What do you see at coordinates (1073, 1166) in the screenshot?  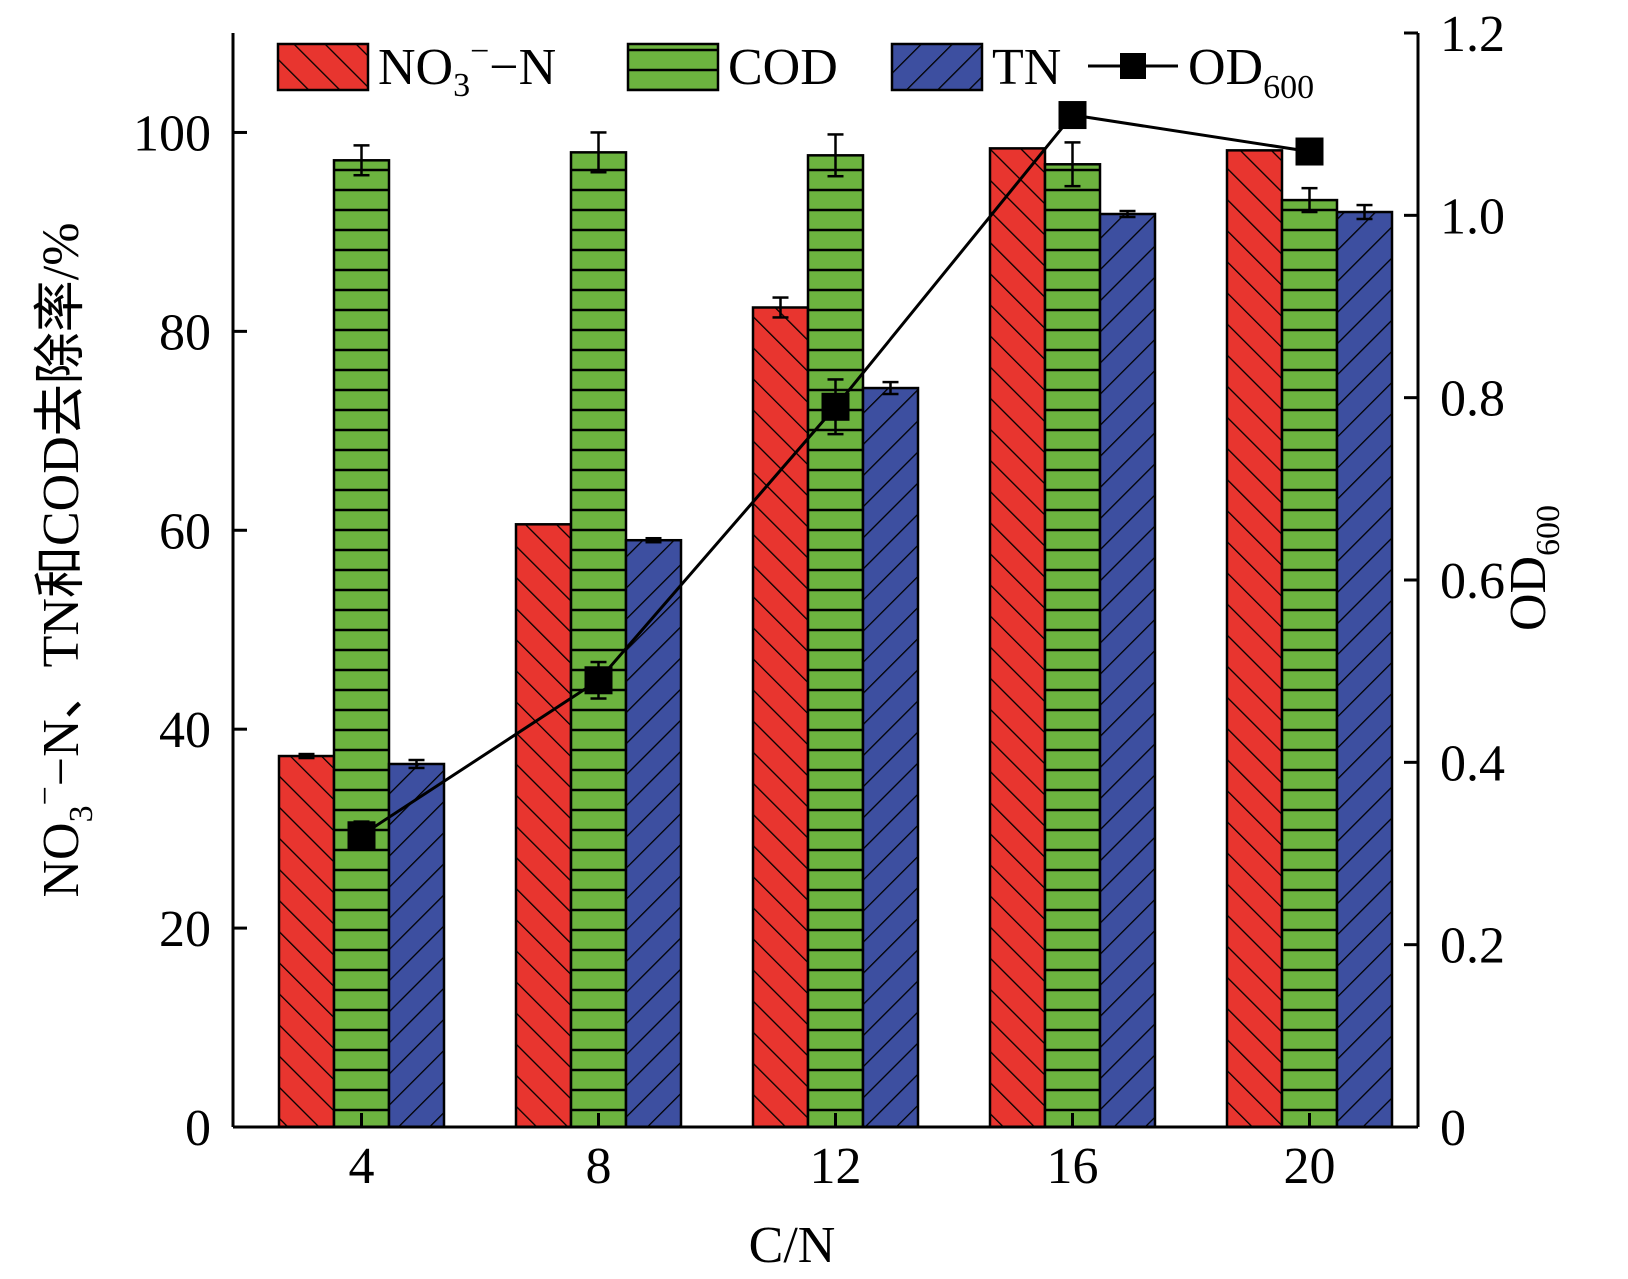 I see `x-tick-label-16: 16` at bounding box center [1073, 1166].